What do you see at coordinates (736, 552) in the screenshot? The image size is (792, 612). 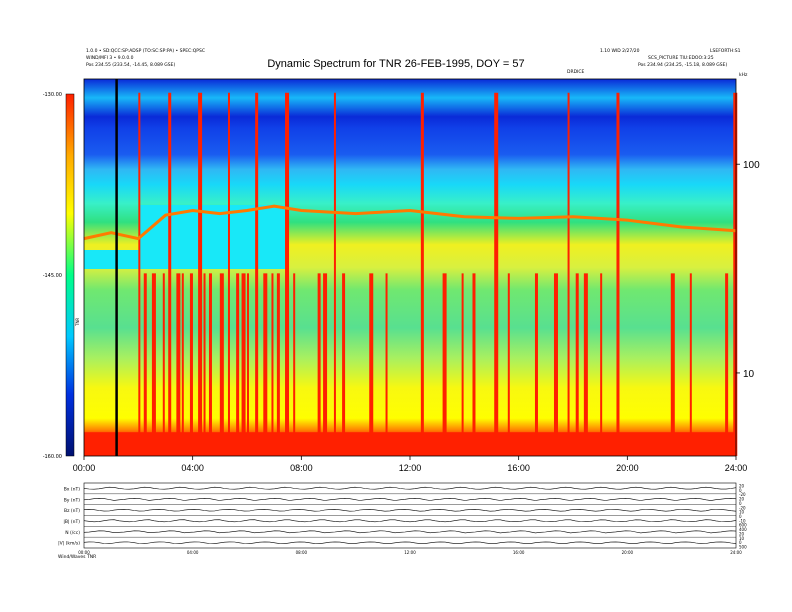 I see `panel-x-tick-label: 24:00` at bounding box center [736, 552].